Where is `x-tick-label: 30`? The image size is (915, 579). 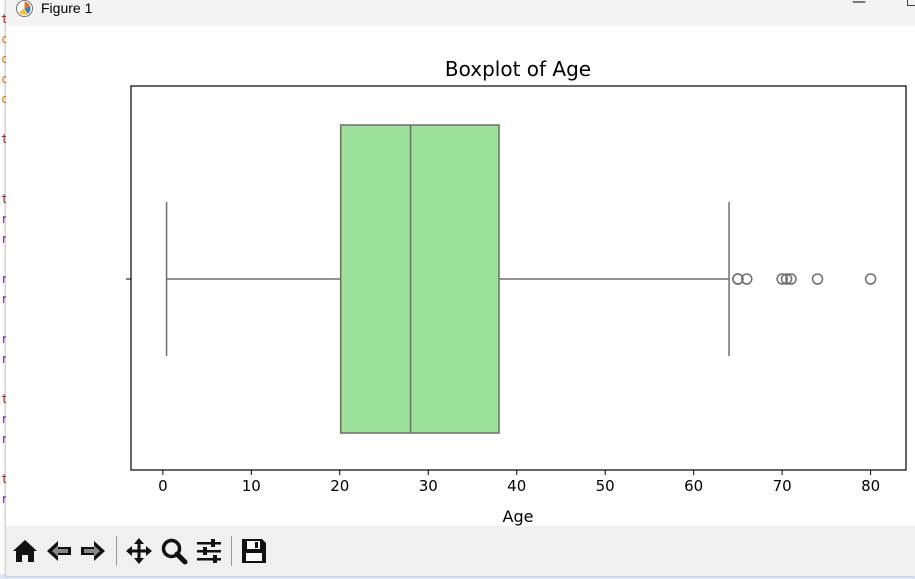
x-tick-label: 30 is located at coordinates (428, 486).